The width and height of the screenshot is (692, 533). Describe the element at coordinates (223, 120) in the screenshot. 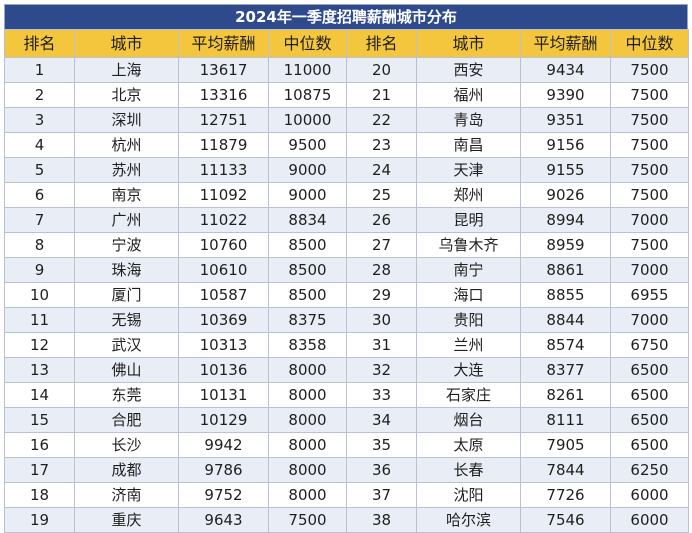

I see `avg-salary-cell: 12751` at that location.